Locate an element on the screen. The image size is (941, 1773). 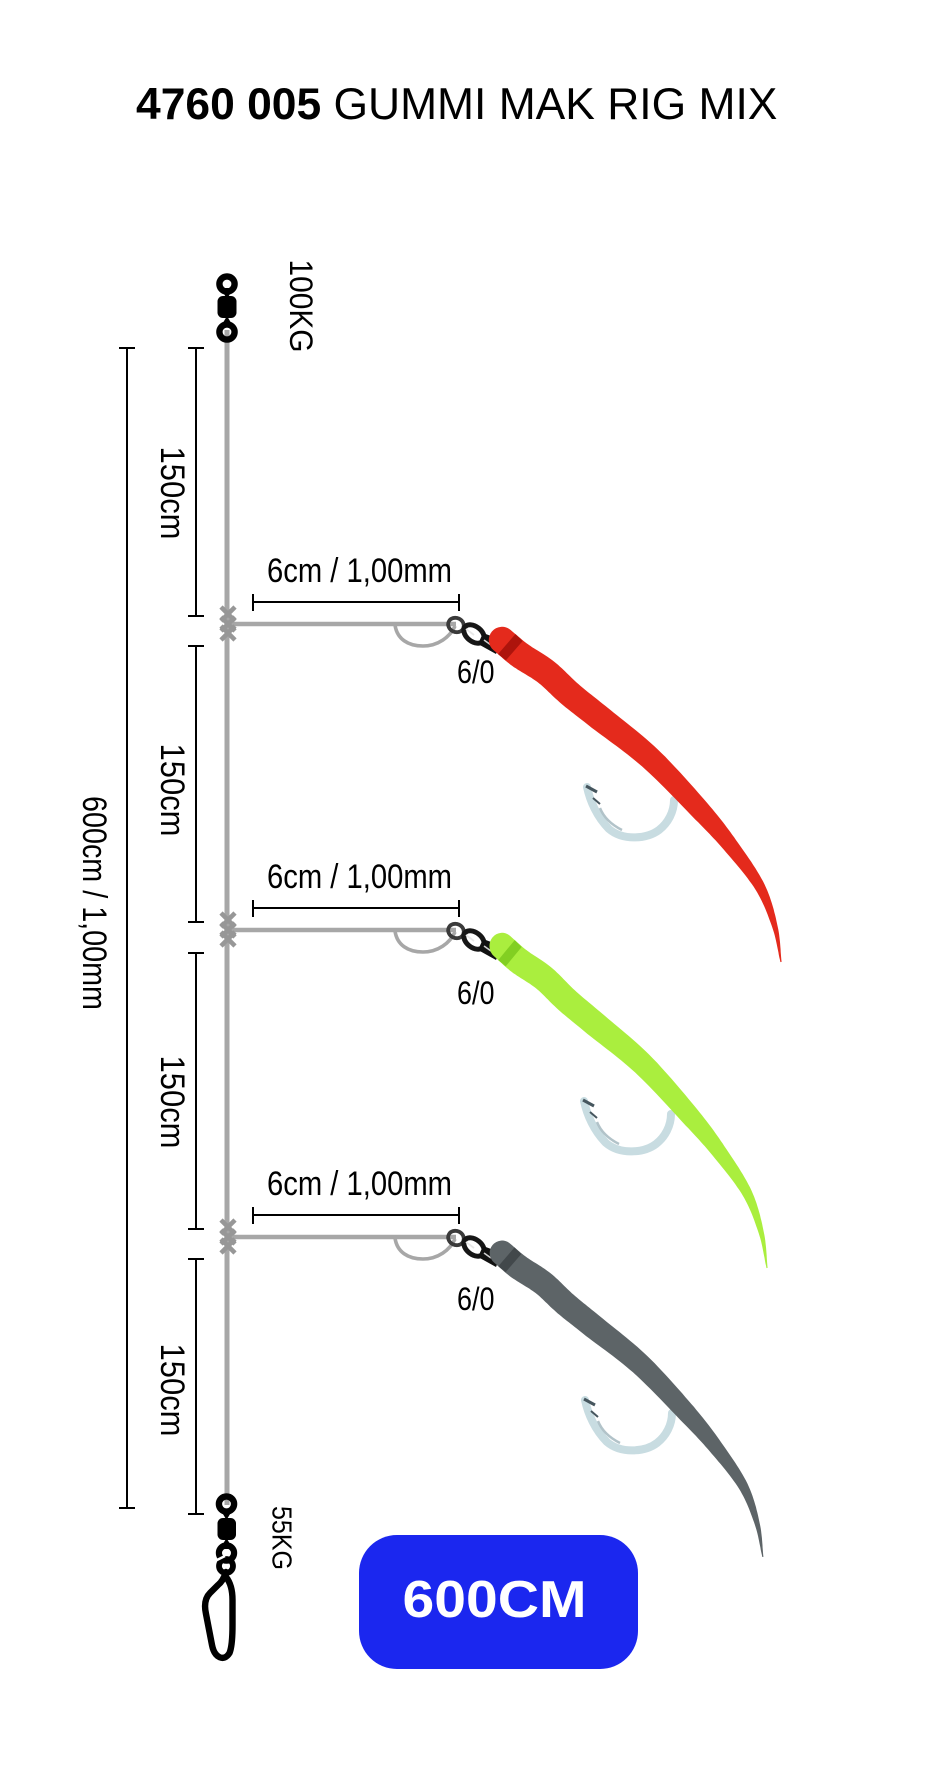
svg-text: 100KG is located at coordinates (301, 306).